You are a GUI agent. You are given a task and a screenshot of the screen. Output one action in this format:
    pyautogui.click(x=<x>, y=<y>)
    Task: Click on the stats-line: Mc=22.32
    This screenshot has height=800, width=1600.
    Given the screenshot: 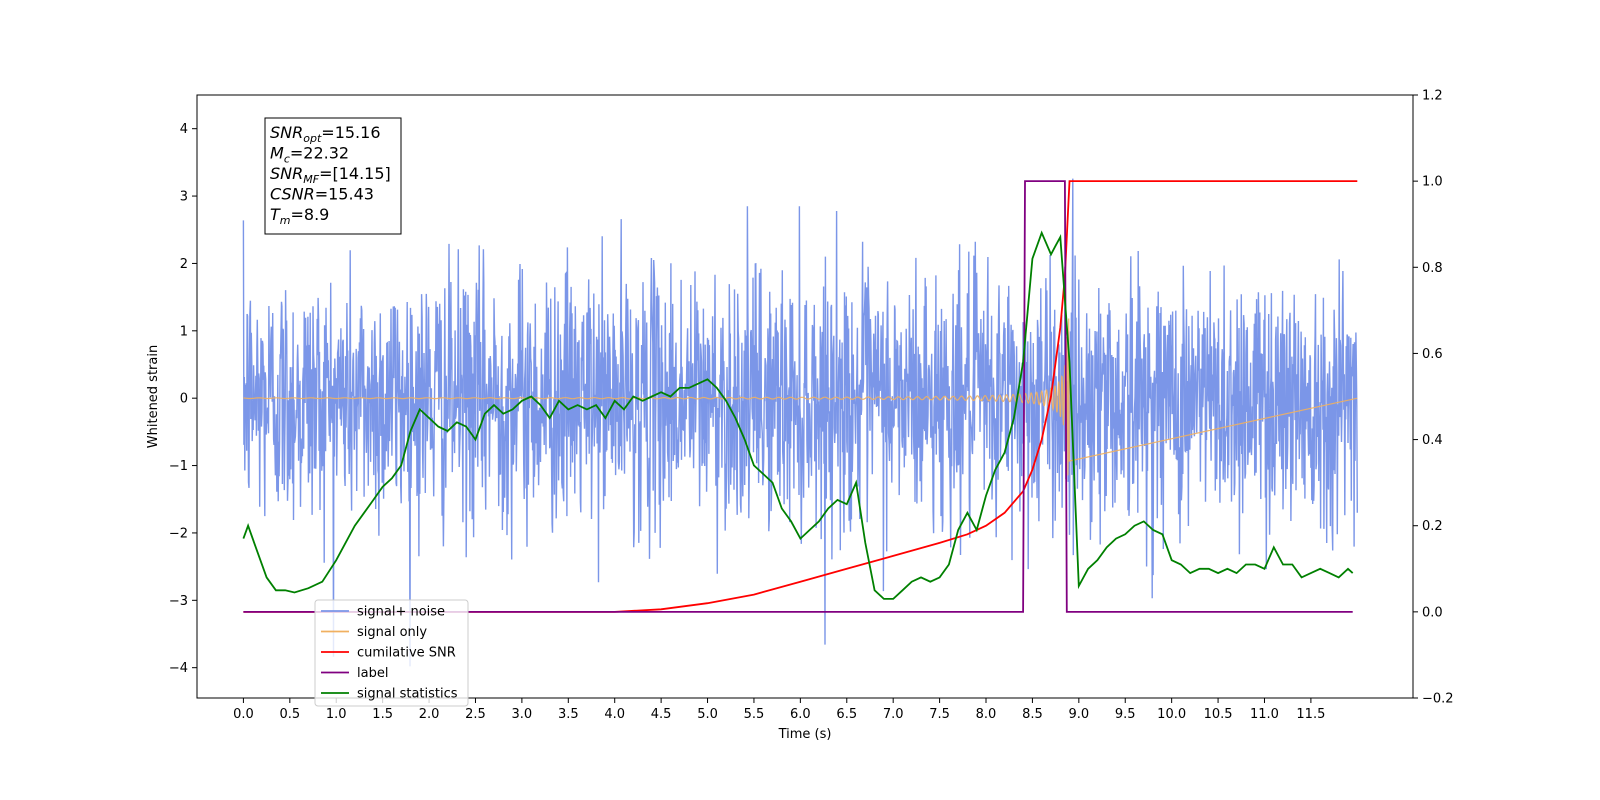 What is the action you would take?
    pyautogui.click(x=309, y=155)
    